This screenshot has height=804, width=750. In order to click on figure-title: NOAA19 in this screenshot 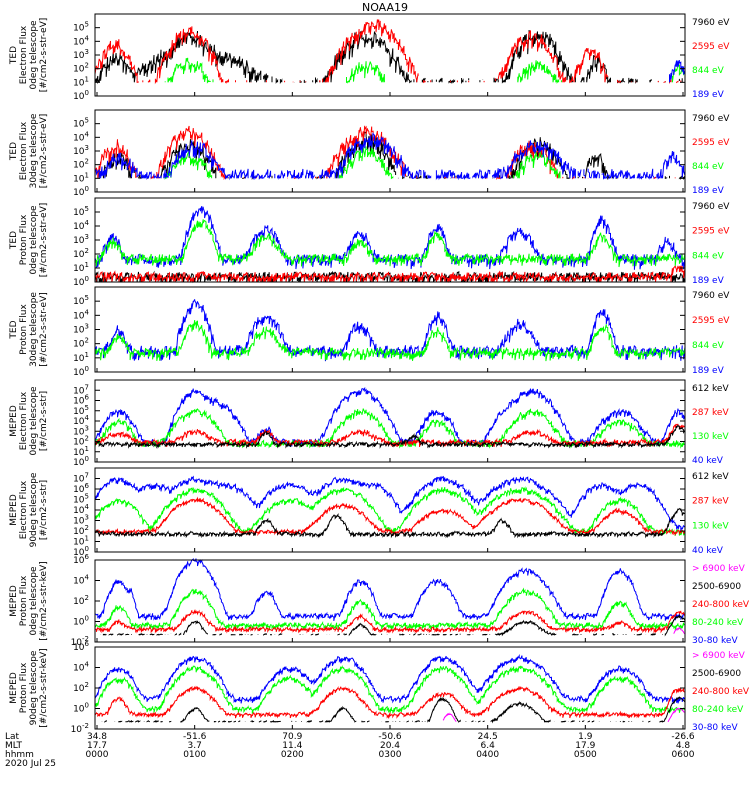, I will do `click(385, 7)`.